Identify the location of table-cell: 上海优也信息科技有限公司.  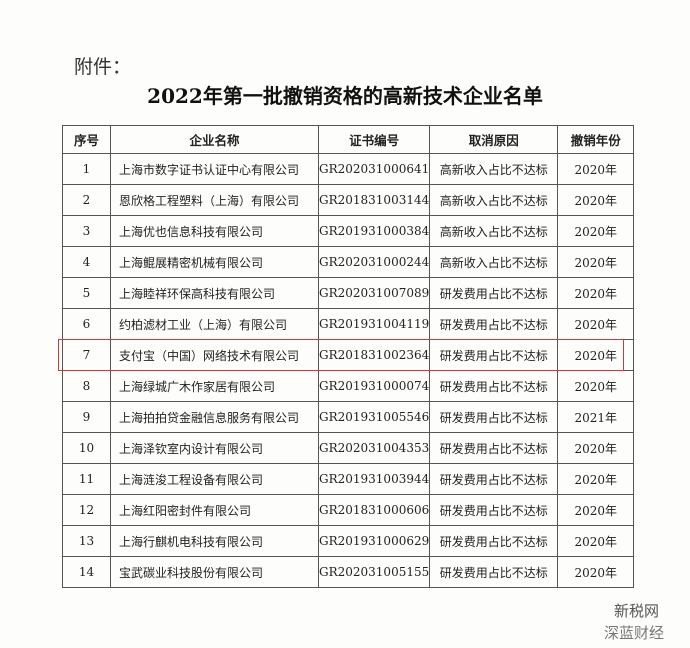
(214, 231).